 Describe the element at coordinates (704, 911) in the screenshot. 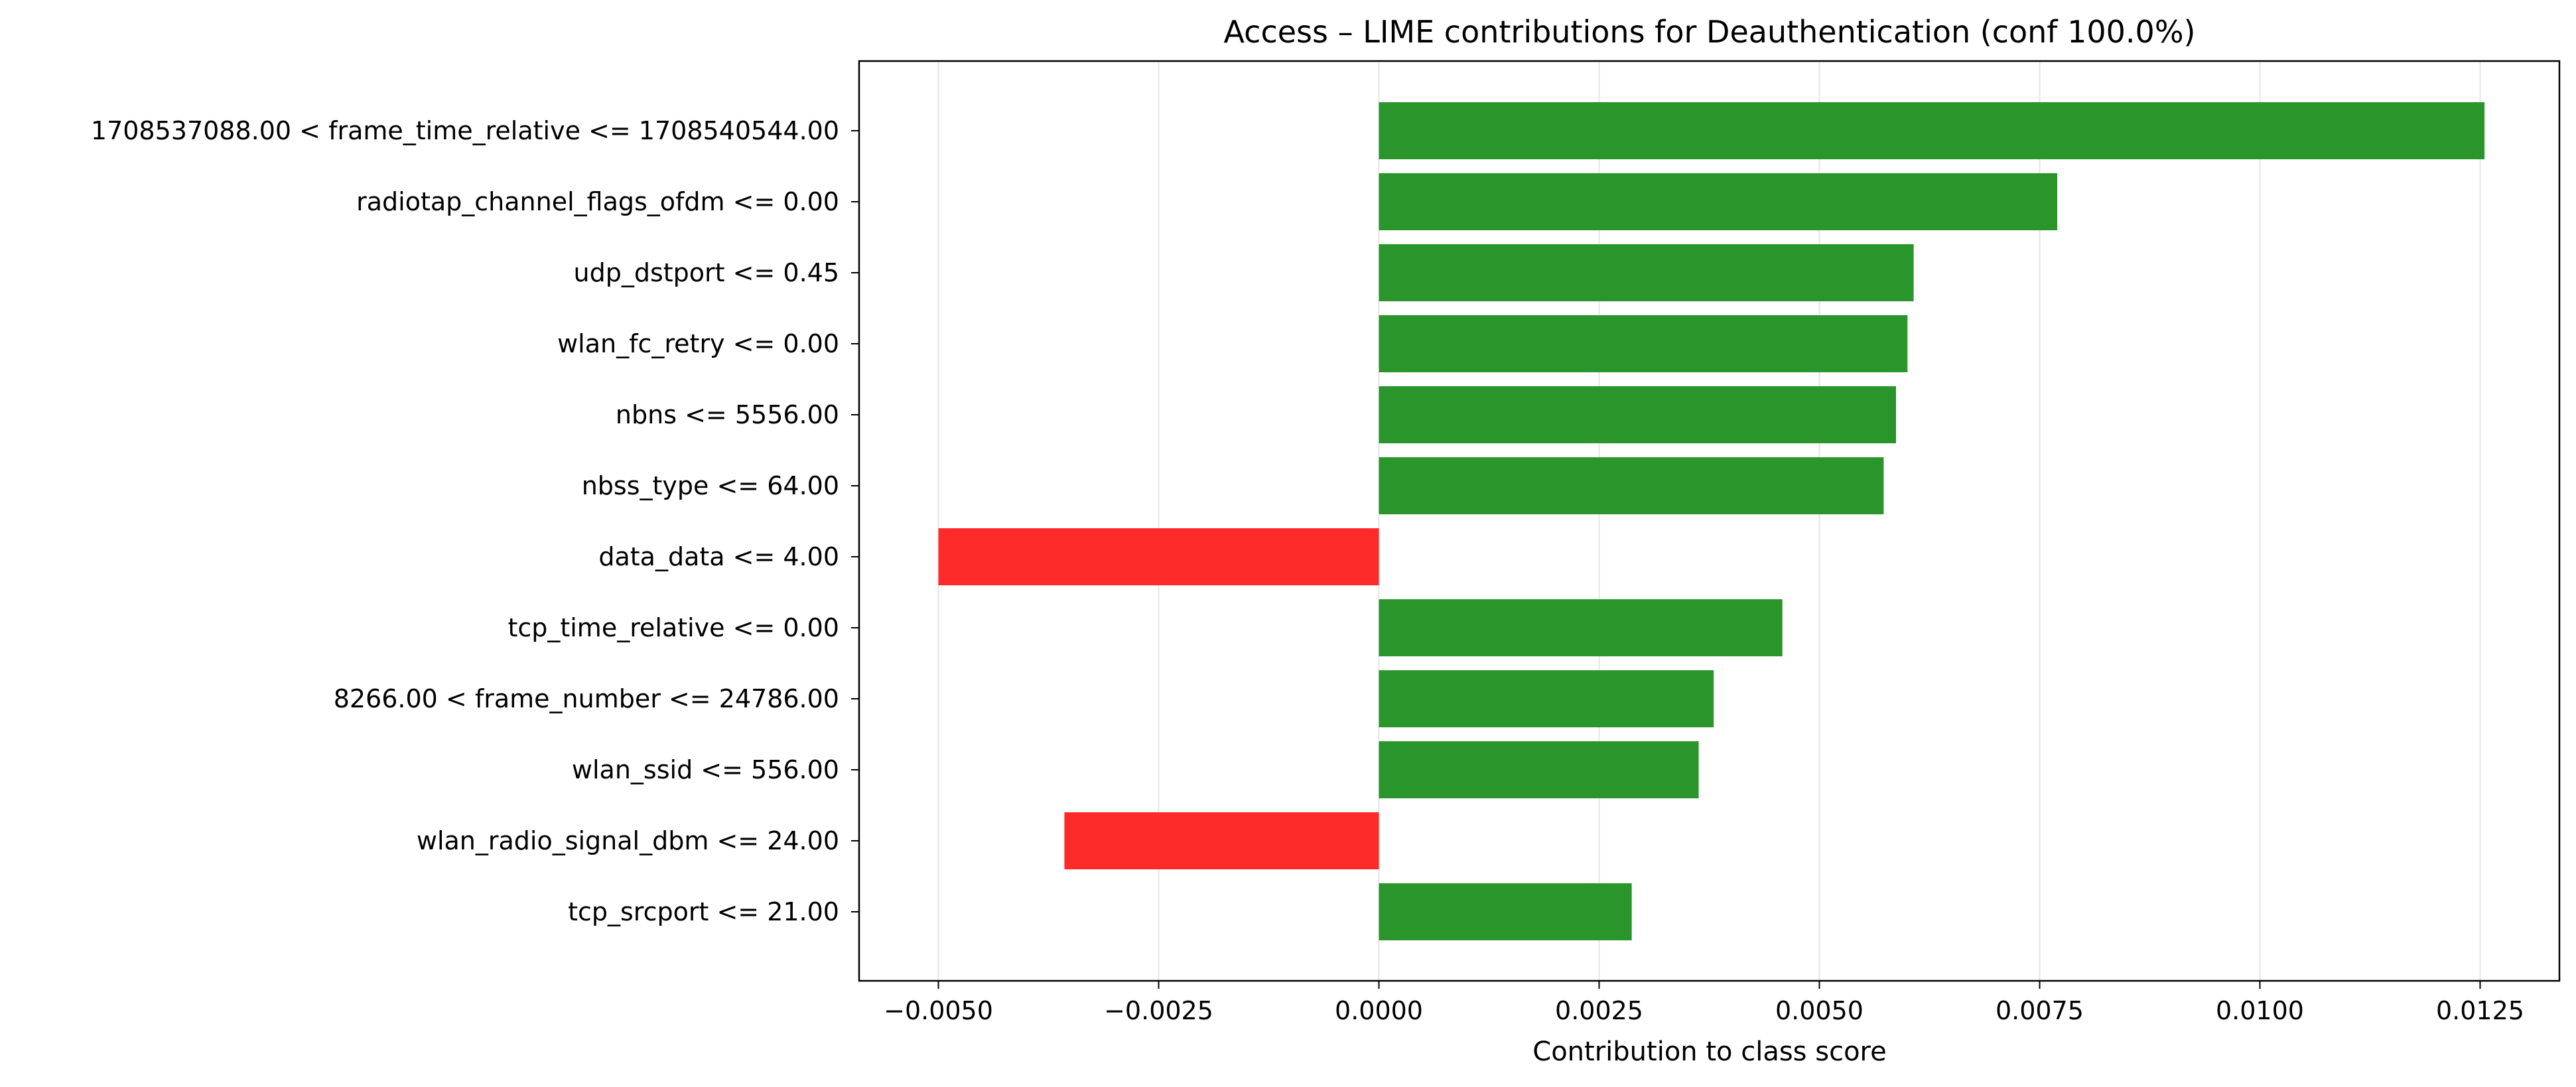

I see `y-tick-label: tcp_srcport <= 21.00` at that location.